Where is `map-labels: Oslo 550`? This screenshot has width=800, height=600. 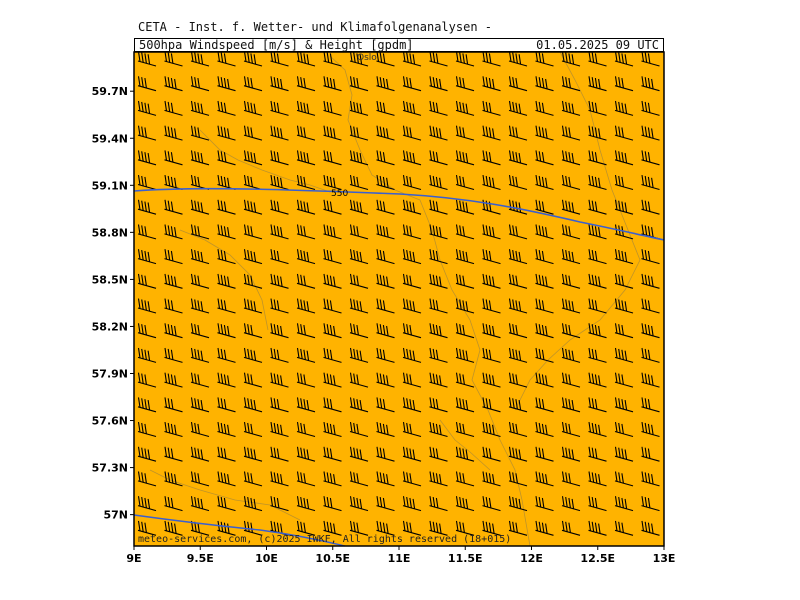
map-labels: Oslo 550 is located at coordinates (354, 126).